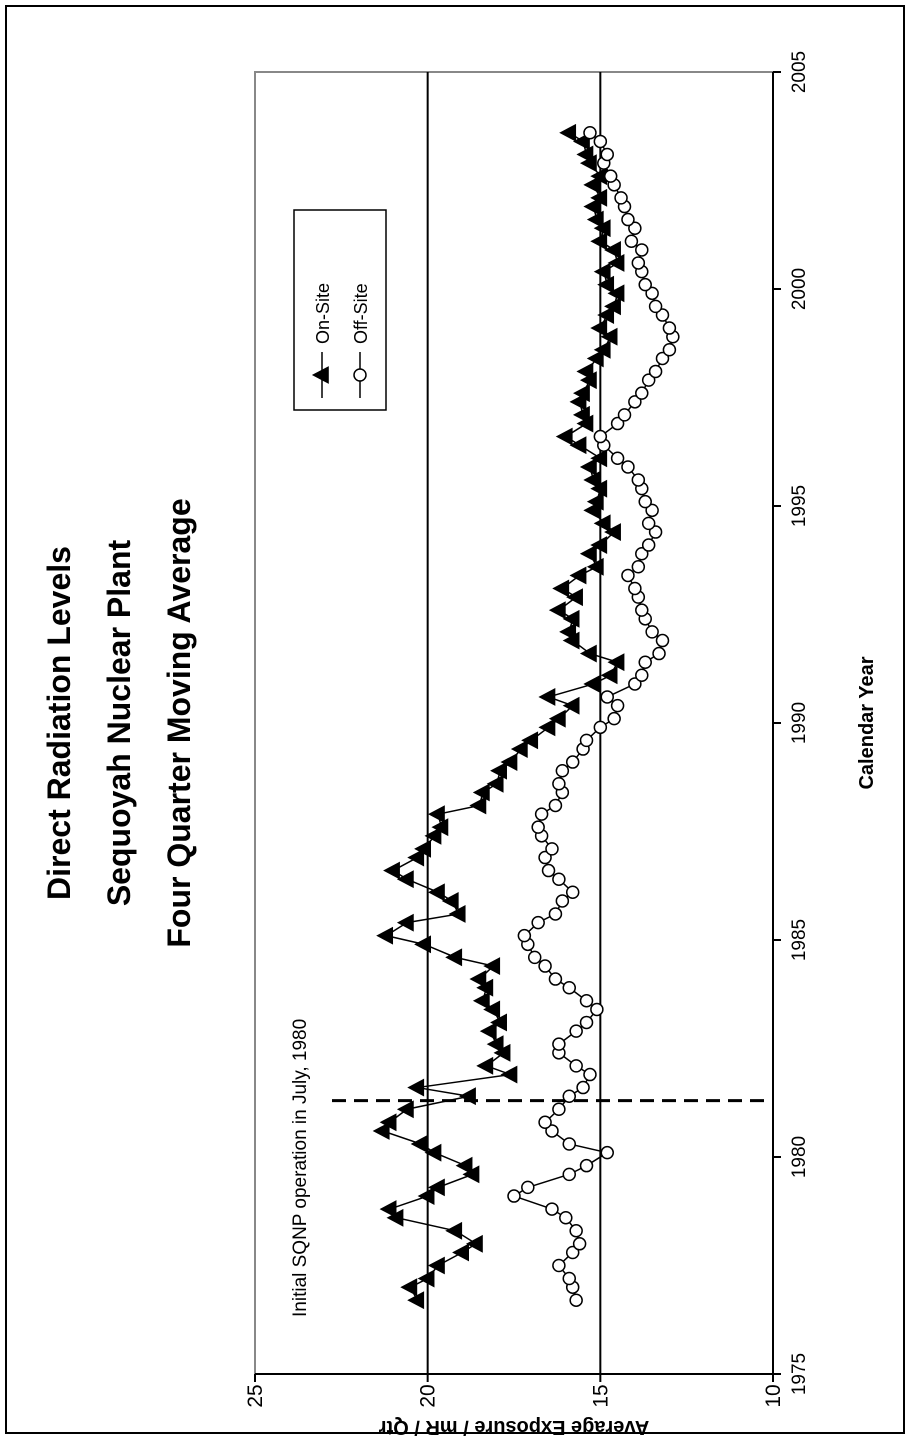  What do you see at coordinates (799, 72) in the screenshot?
I see `x-tick-label: 2005` at bounding box center [799, 72].